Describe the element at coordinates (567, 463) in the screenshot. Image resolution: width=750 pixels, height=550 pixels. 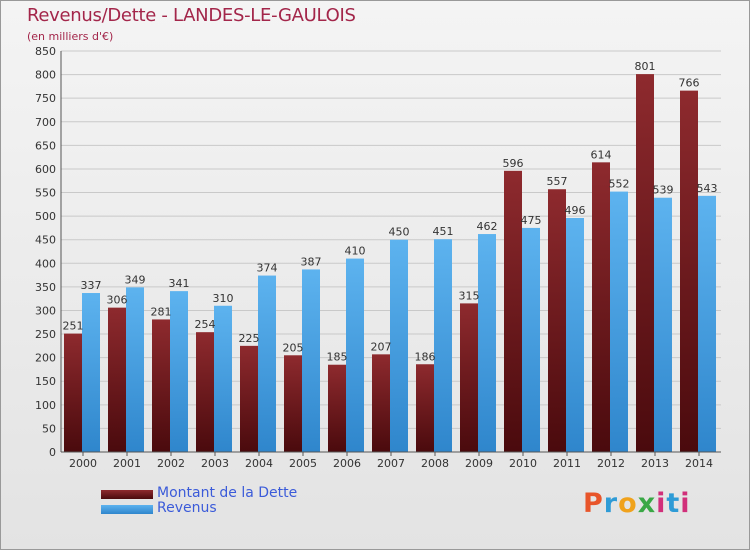
I see `x-tick-label: 2011` at that location.